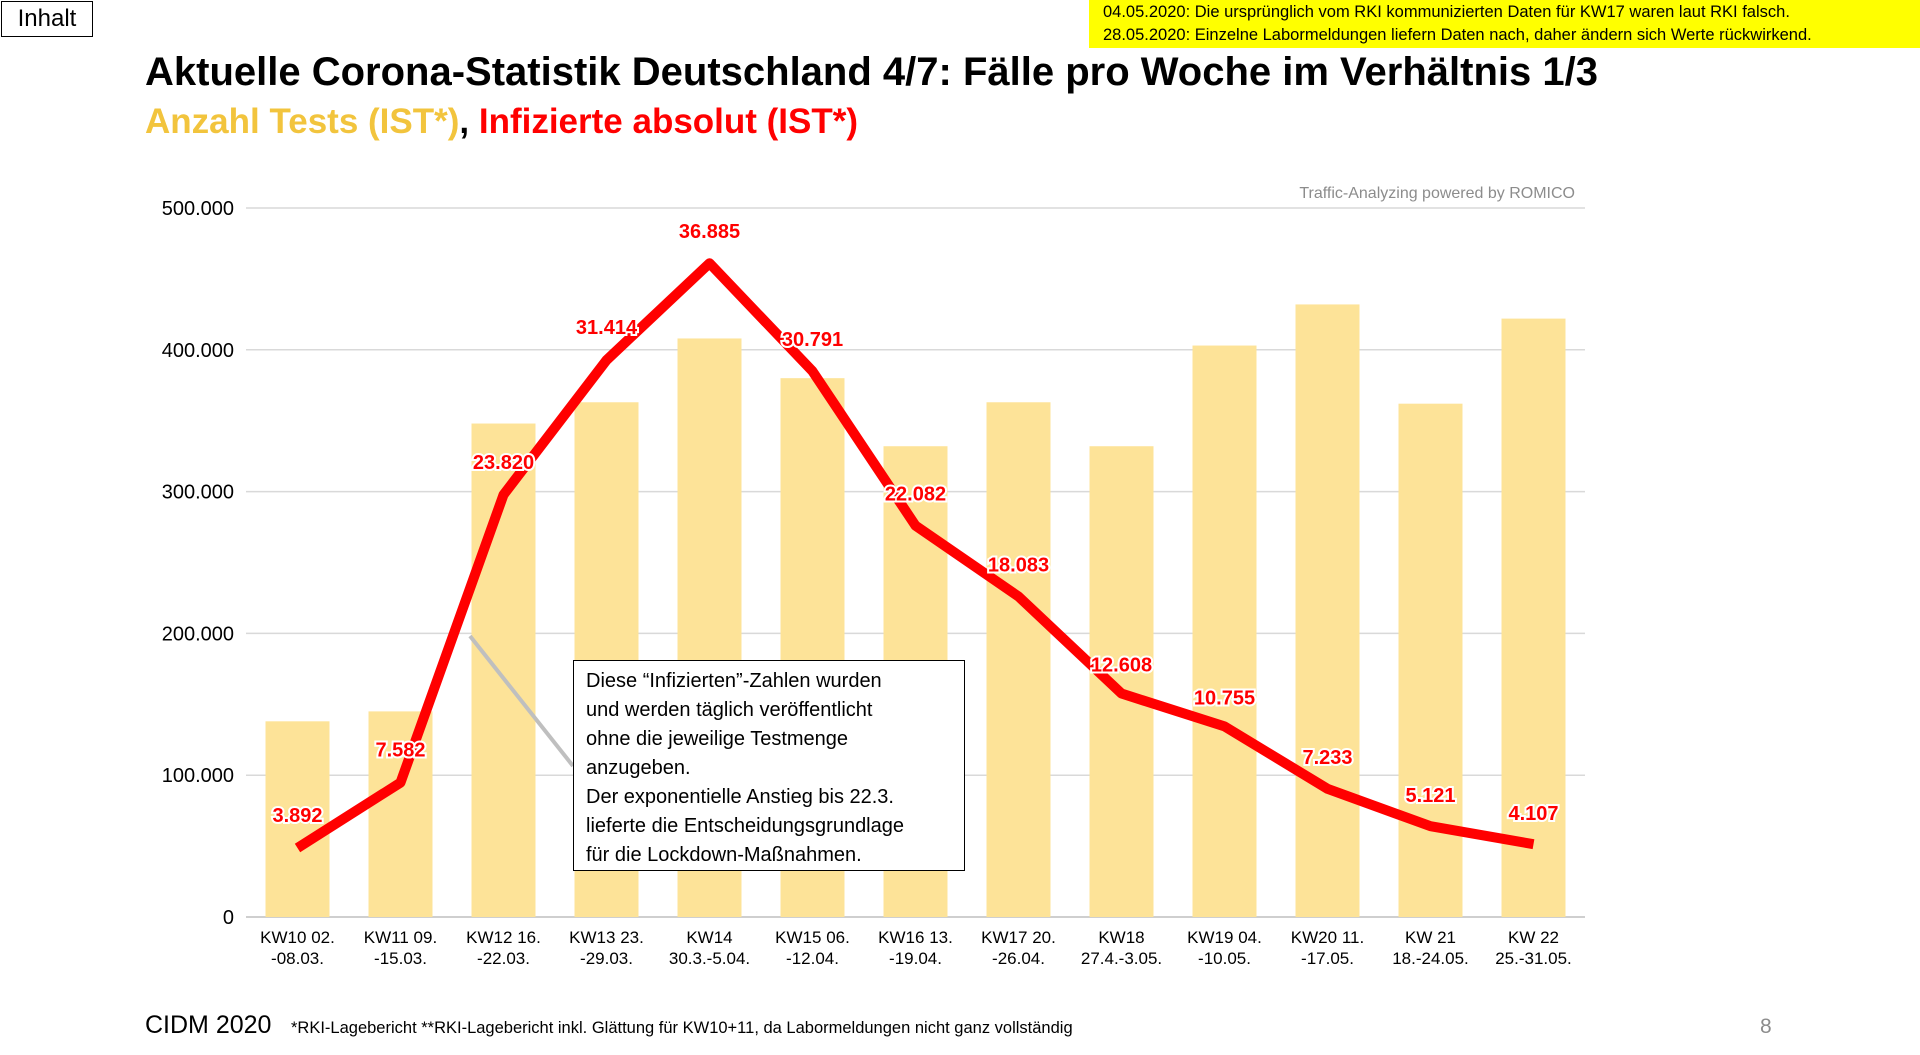 The width and height of the screenshot is (1920, 1055). Describe the element at coordinates (1224, 958) in the screenshot. I see `x-tick-label: -10.05.` at that location.